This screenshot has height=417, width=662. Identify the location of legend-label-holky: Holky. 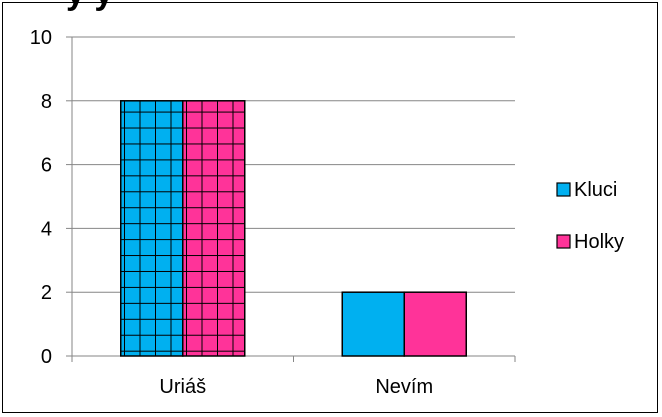
(599, 242).